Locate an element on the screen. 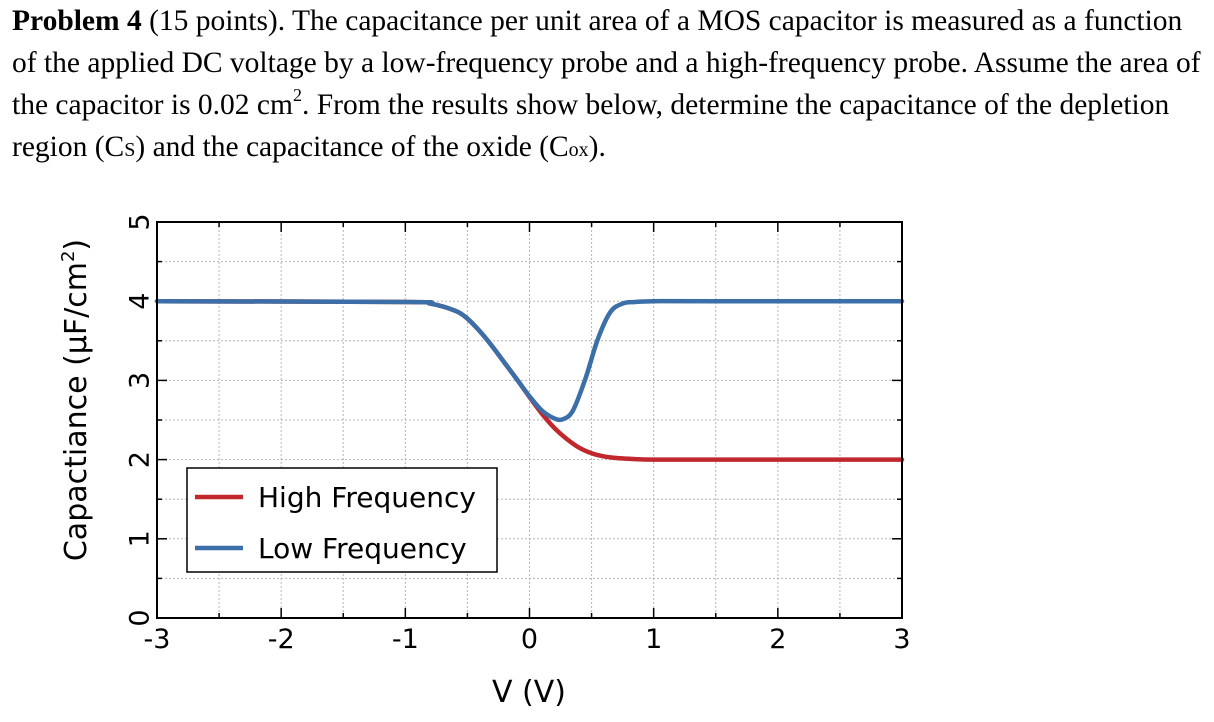  x-tick-labels: -3 -2 -1 0 1 2 3 is located at coordinates (527, 639).